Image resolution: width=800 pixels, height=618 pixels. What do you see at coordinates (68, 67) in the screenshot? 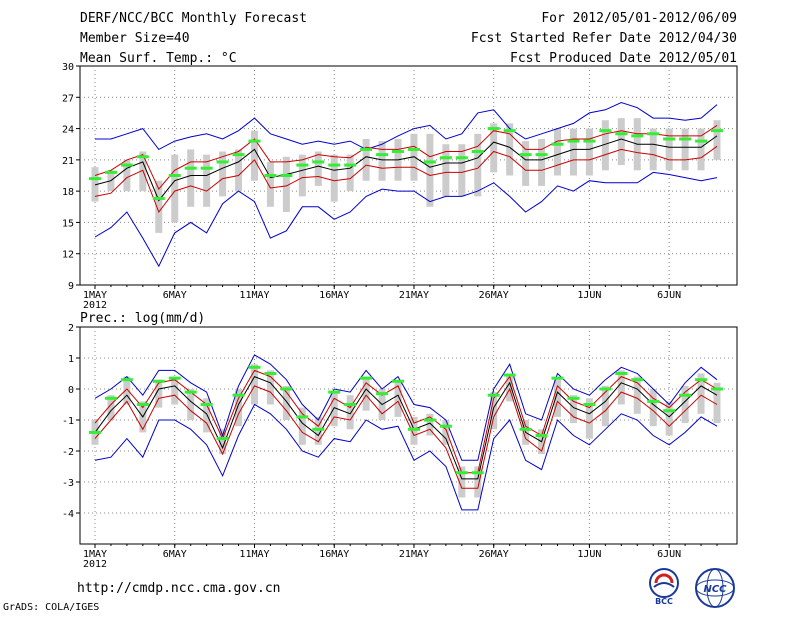
I see `panel1-ytick-label: 30` at bounding box center [68, 67].